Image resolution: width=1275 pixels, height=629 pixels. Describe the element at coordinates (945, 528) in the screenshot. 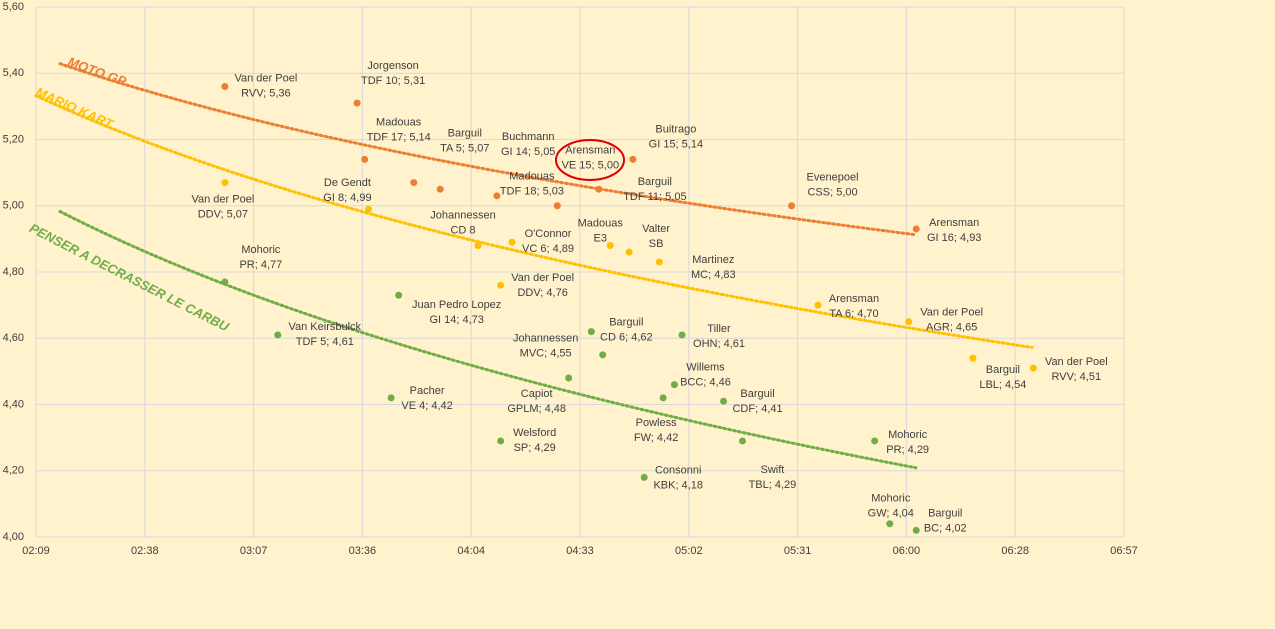

I see `data-label: BC; 4,02` at that location.